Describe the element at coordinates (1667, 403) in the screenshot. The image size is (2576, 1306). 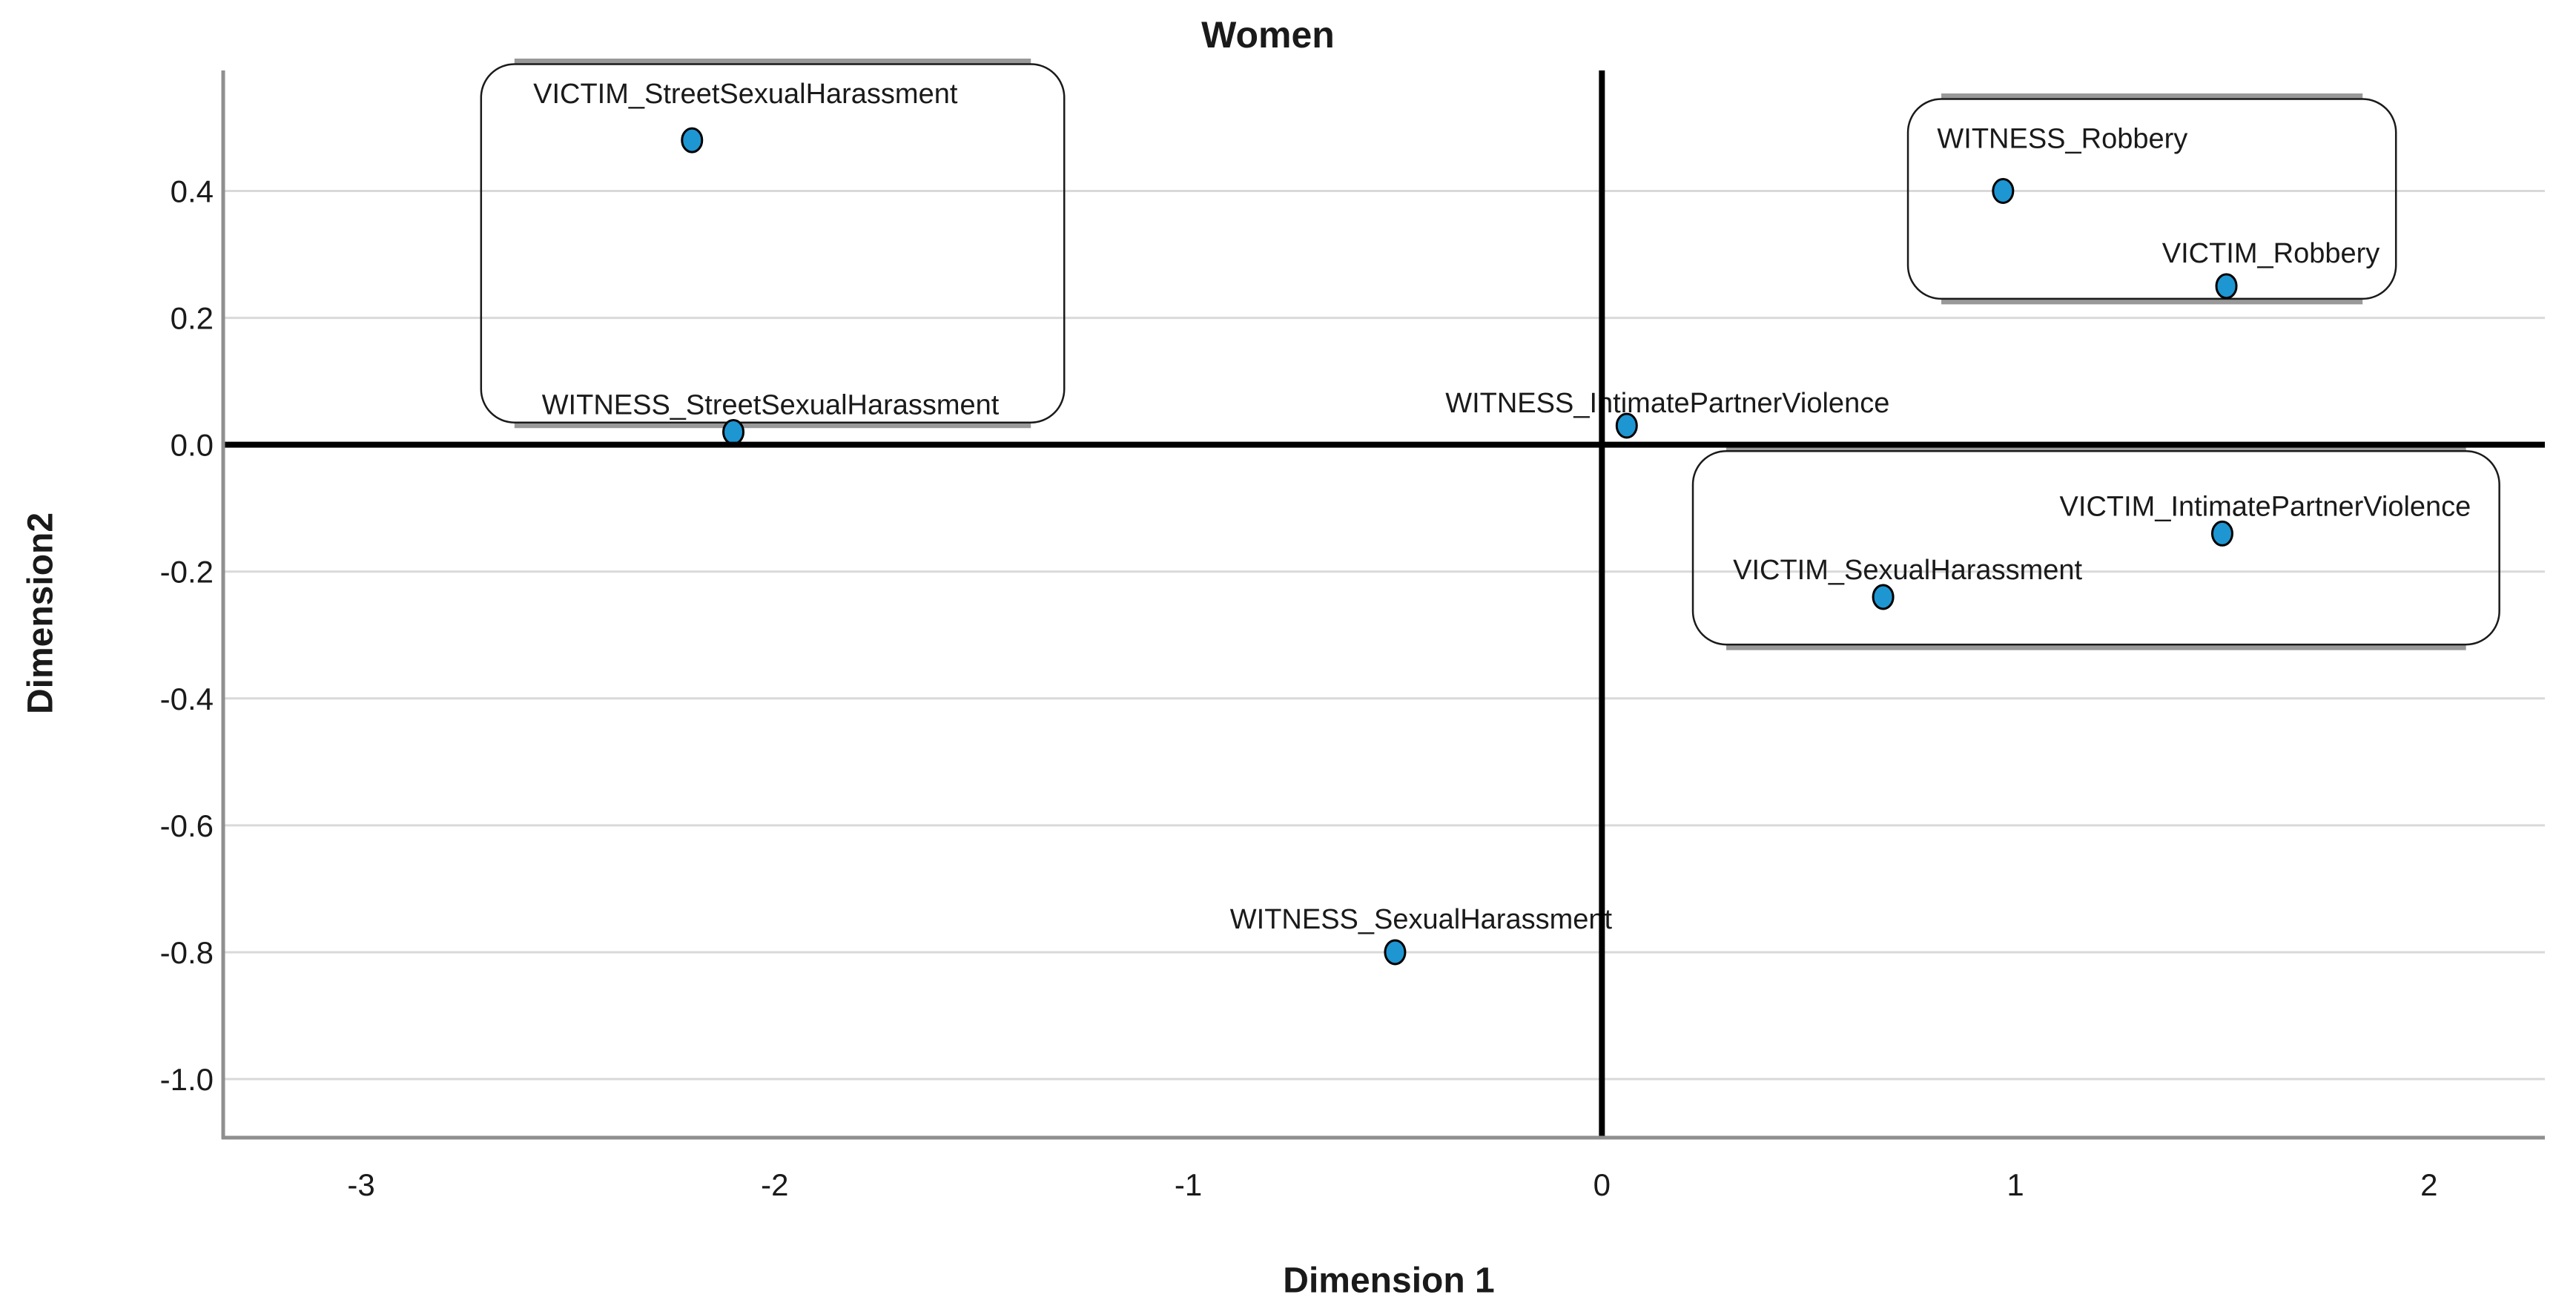
I see `point-label: WITNESS_IntimatePartnerViolence` at that location.